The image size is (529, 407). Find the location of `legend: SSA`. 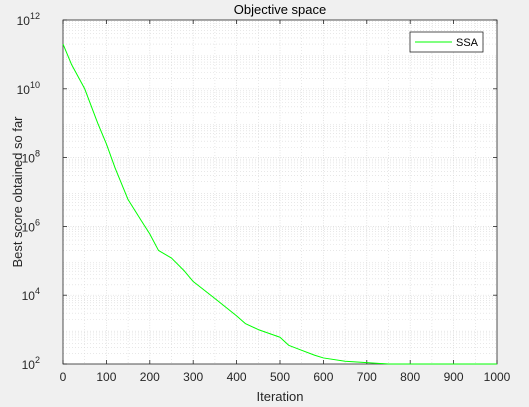

legend: SSA is located at coordinates (446, 42).